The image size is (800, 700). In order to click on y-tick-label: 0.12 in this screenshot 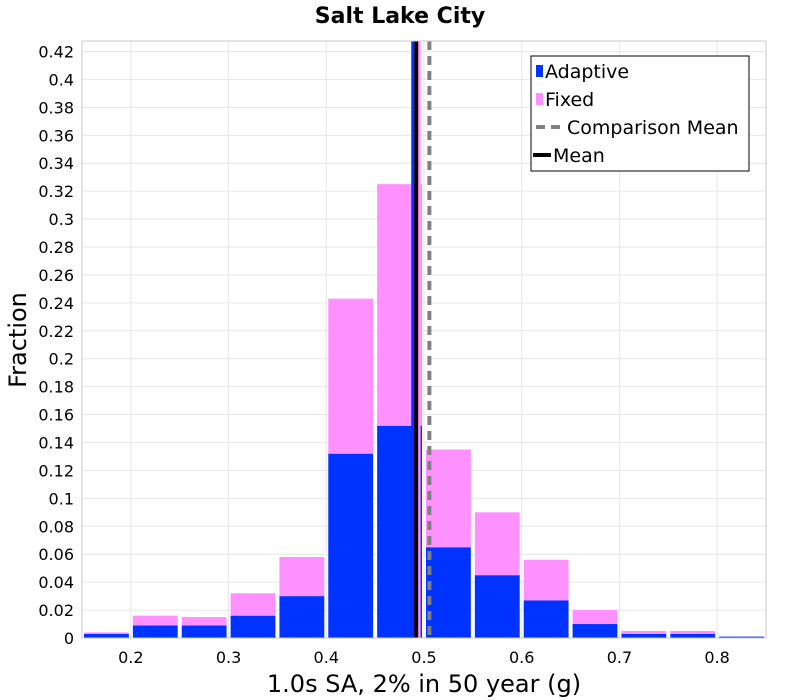, I will do `click(56, 470)`.